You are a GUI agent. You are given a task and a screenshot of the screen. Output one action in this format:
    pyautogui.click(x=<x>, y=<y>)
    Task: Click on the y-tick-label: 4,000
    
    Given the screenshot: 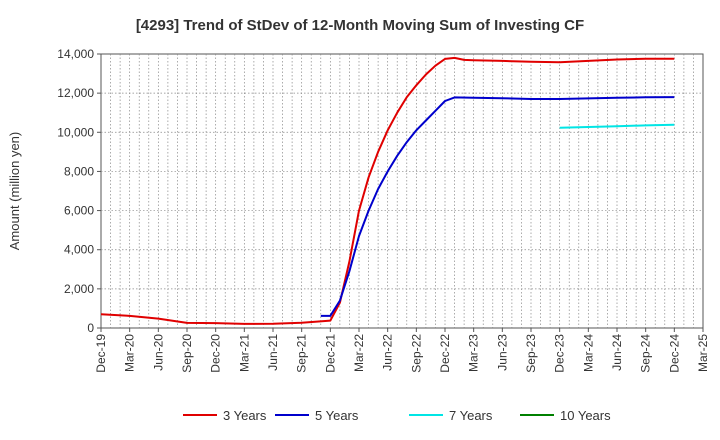 What is the action you would take?
    pyautogui.click(x=79, y=250)
    